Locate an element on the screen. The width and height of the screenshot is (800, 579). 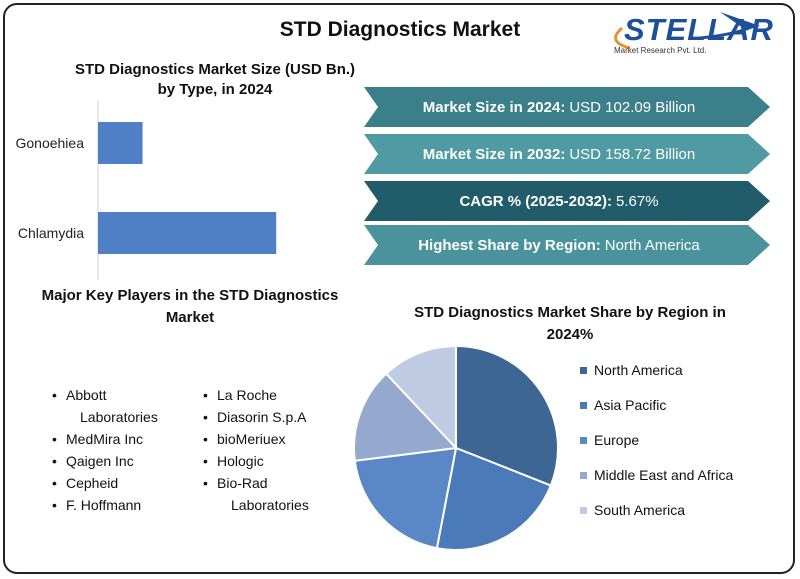
legend-label: North America is located at coordinates (638, 370).